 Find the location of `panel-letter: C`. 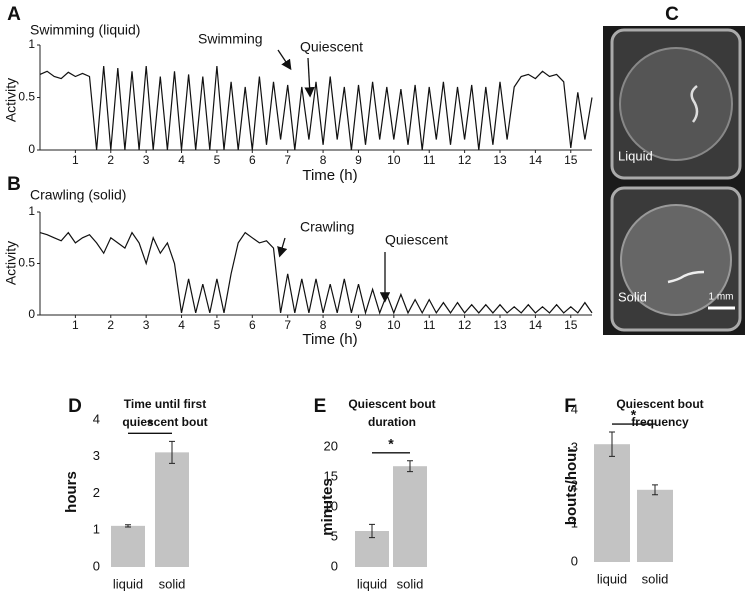

panel-letter: C is located at coordinates (672, 14).